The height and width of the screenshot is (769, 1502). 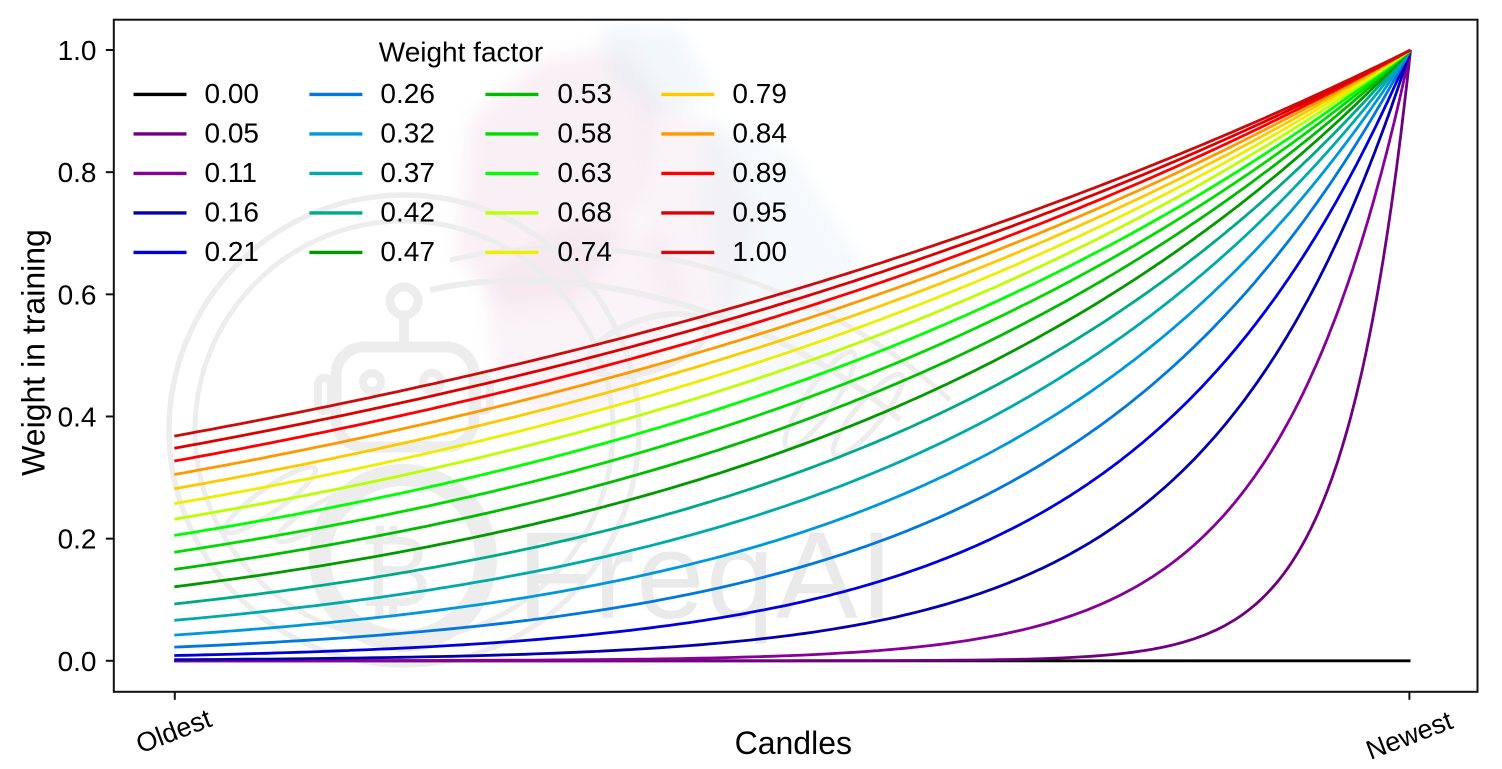 I want to click on svg-text: 0.8, so click(x=77, y=172).